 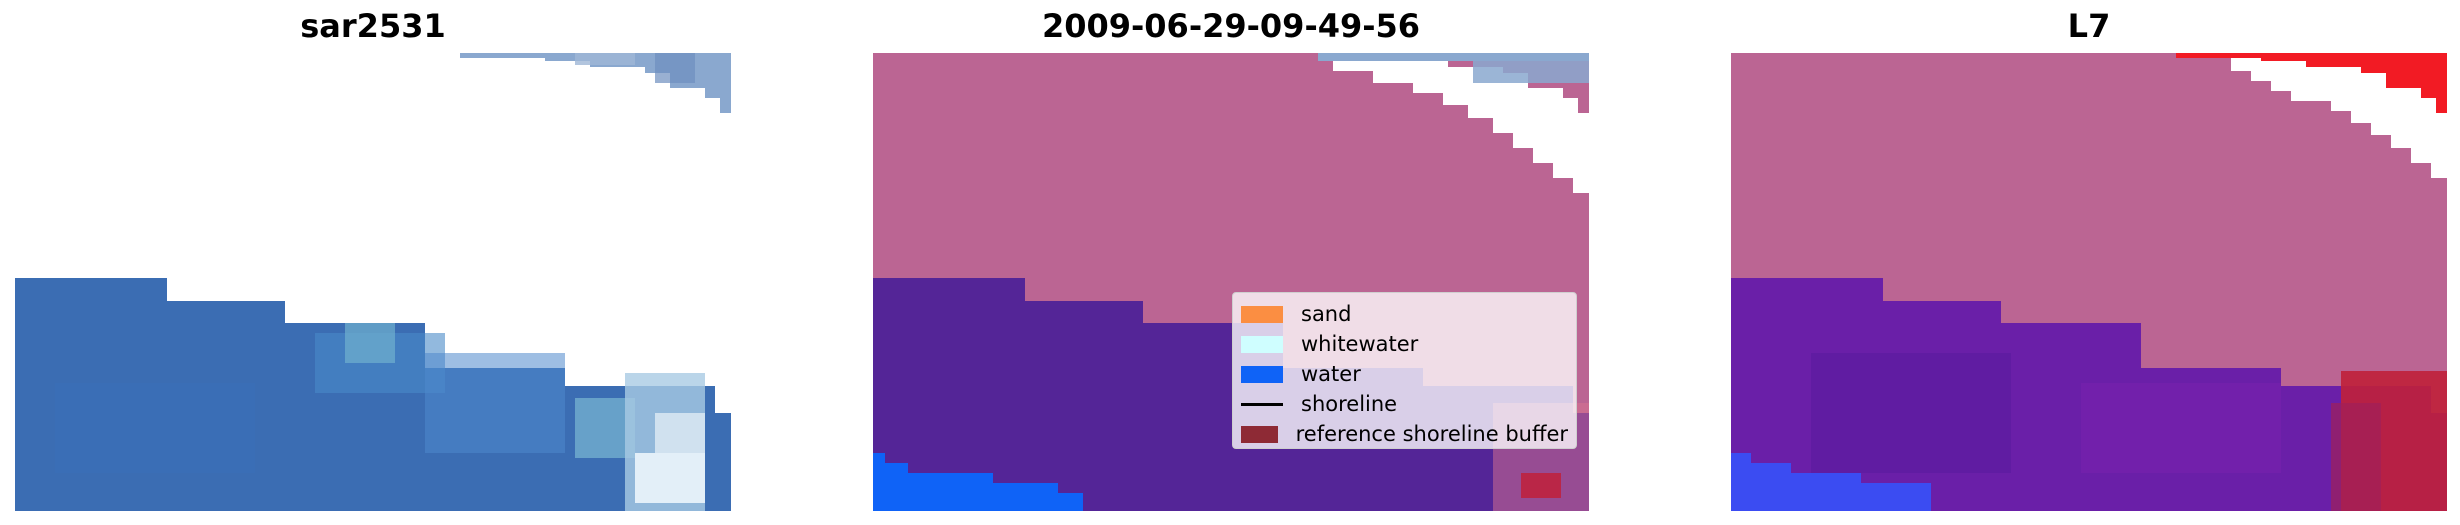 What do you see at coordinates (1231, 26) in the screenshot?
I see `panel-title-classified: 2009-06-29-09-49-56` at bounding box center [1231, 26].